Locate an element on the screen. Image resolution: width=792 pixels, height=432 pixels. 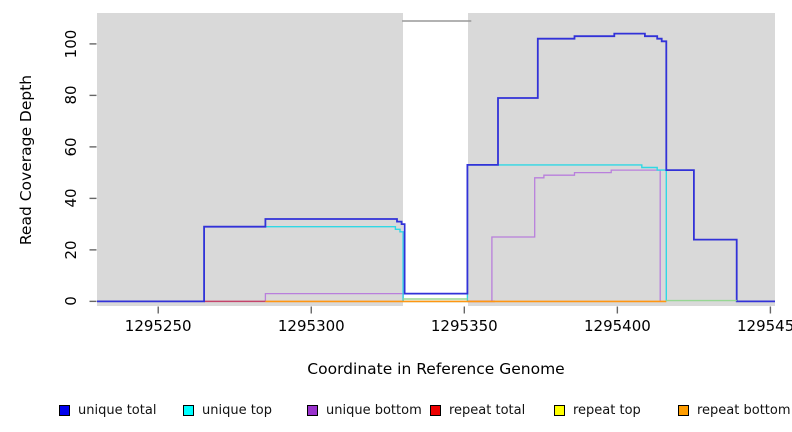
legend-item-unique-bottom: unique bottom is located at coordinates (364, 410).